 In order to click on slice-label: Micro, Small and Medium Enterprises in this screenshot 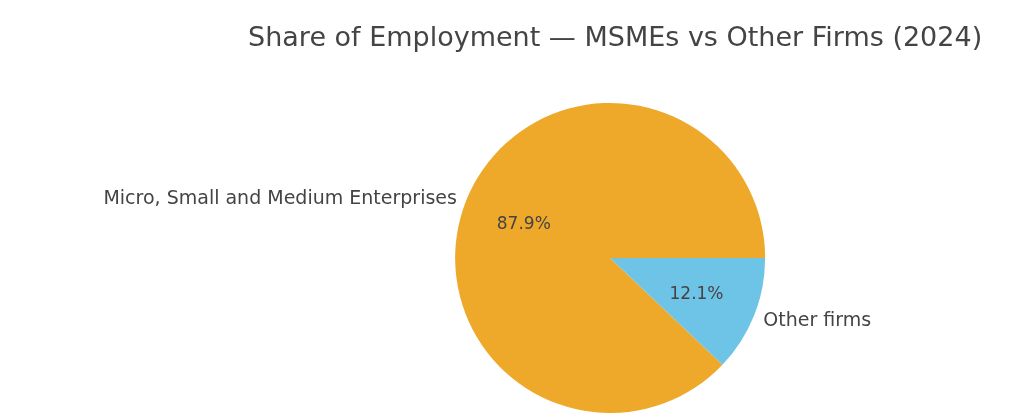, I will do `click(280, 196)`.